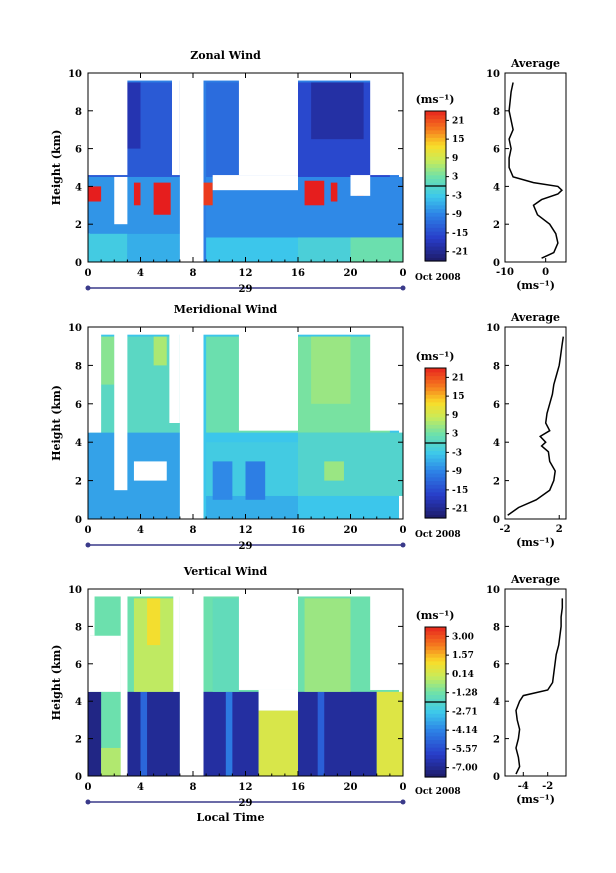 This screenshot has width=616, height=873. Describe the element at coordinates (496, 520) in the screenshot. I see `average-y-tick-label: 0` at that location.